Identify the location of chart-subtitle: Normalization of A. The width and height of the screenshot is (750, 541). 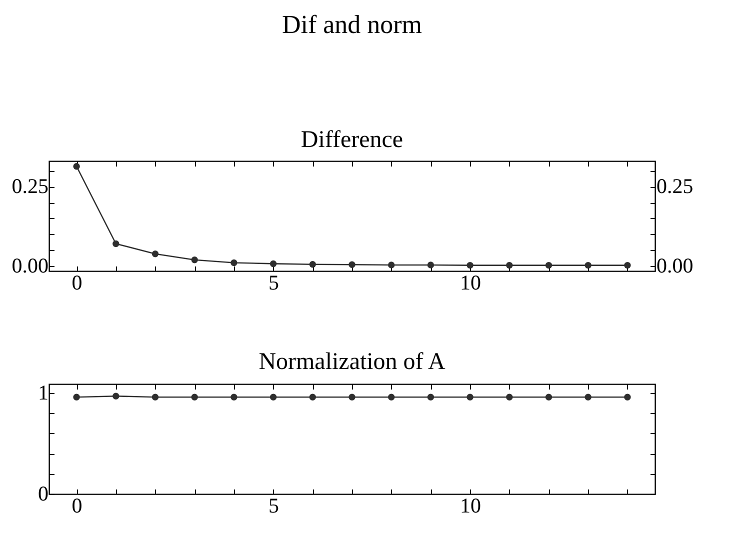
(352, 362).